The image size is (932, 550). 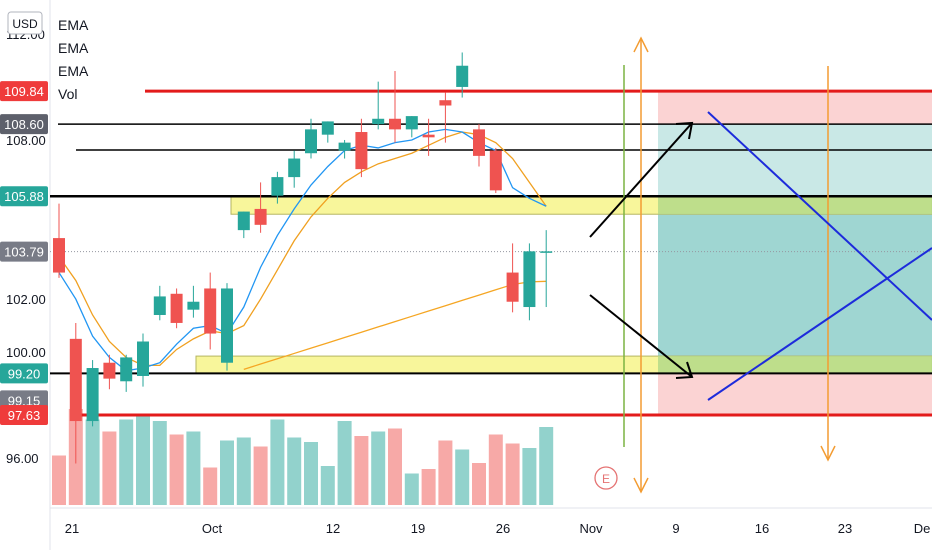 I want to click on price-label-text: 99.20, so click(x=24, y=373).